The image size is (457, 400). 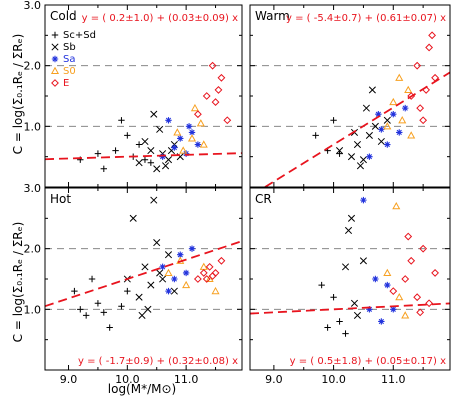 What do you see at coordinates (186, 379) in the screenshot?
I see `x-tick-label: 11.0` at bounding box center [186, 379].